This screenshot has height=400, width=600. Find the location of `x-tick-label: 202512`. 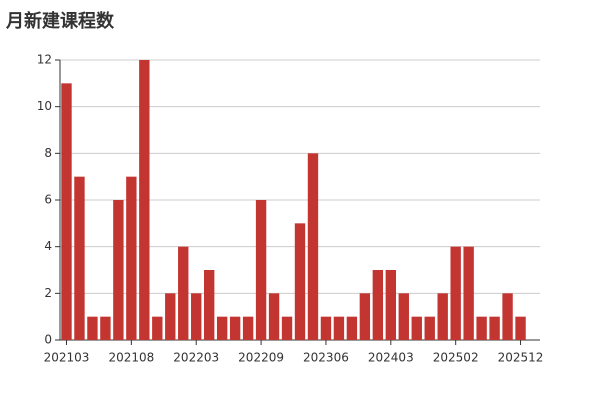

x-tick-label: 202512 is located at coordinates (521, 358).